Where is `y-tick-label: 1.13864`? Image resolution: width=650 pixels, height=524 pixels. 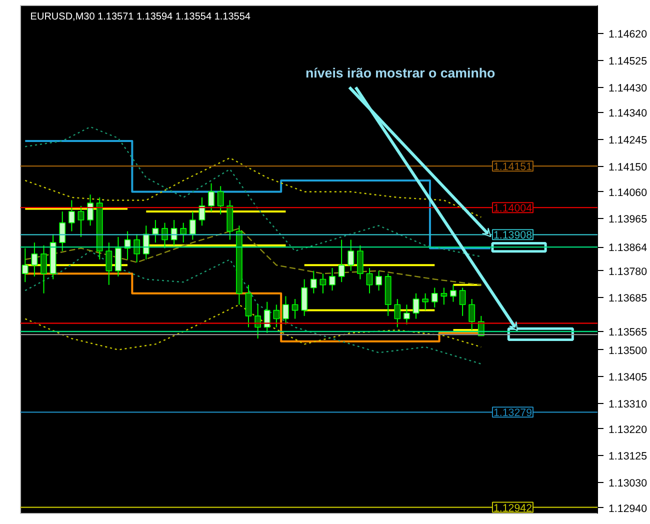 y-tick-label: 1.13864 is located at coordinates (628, 248).